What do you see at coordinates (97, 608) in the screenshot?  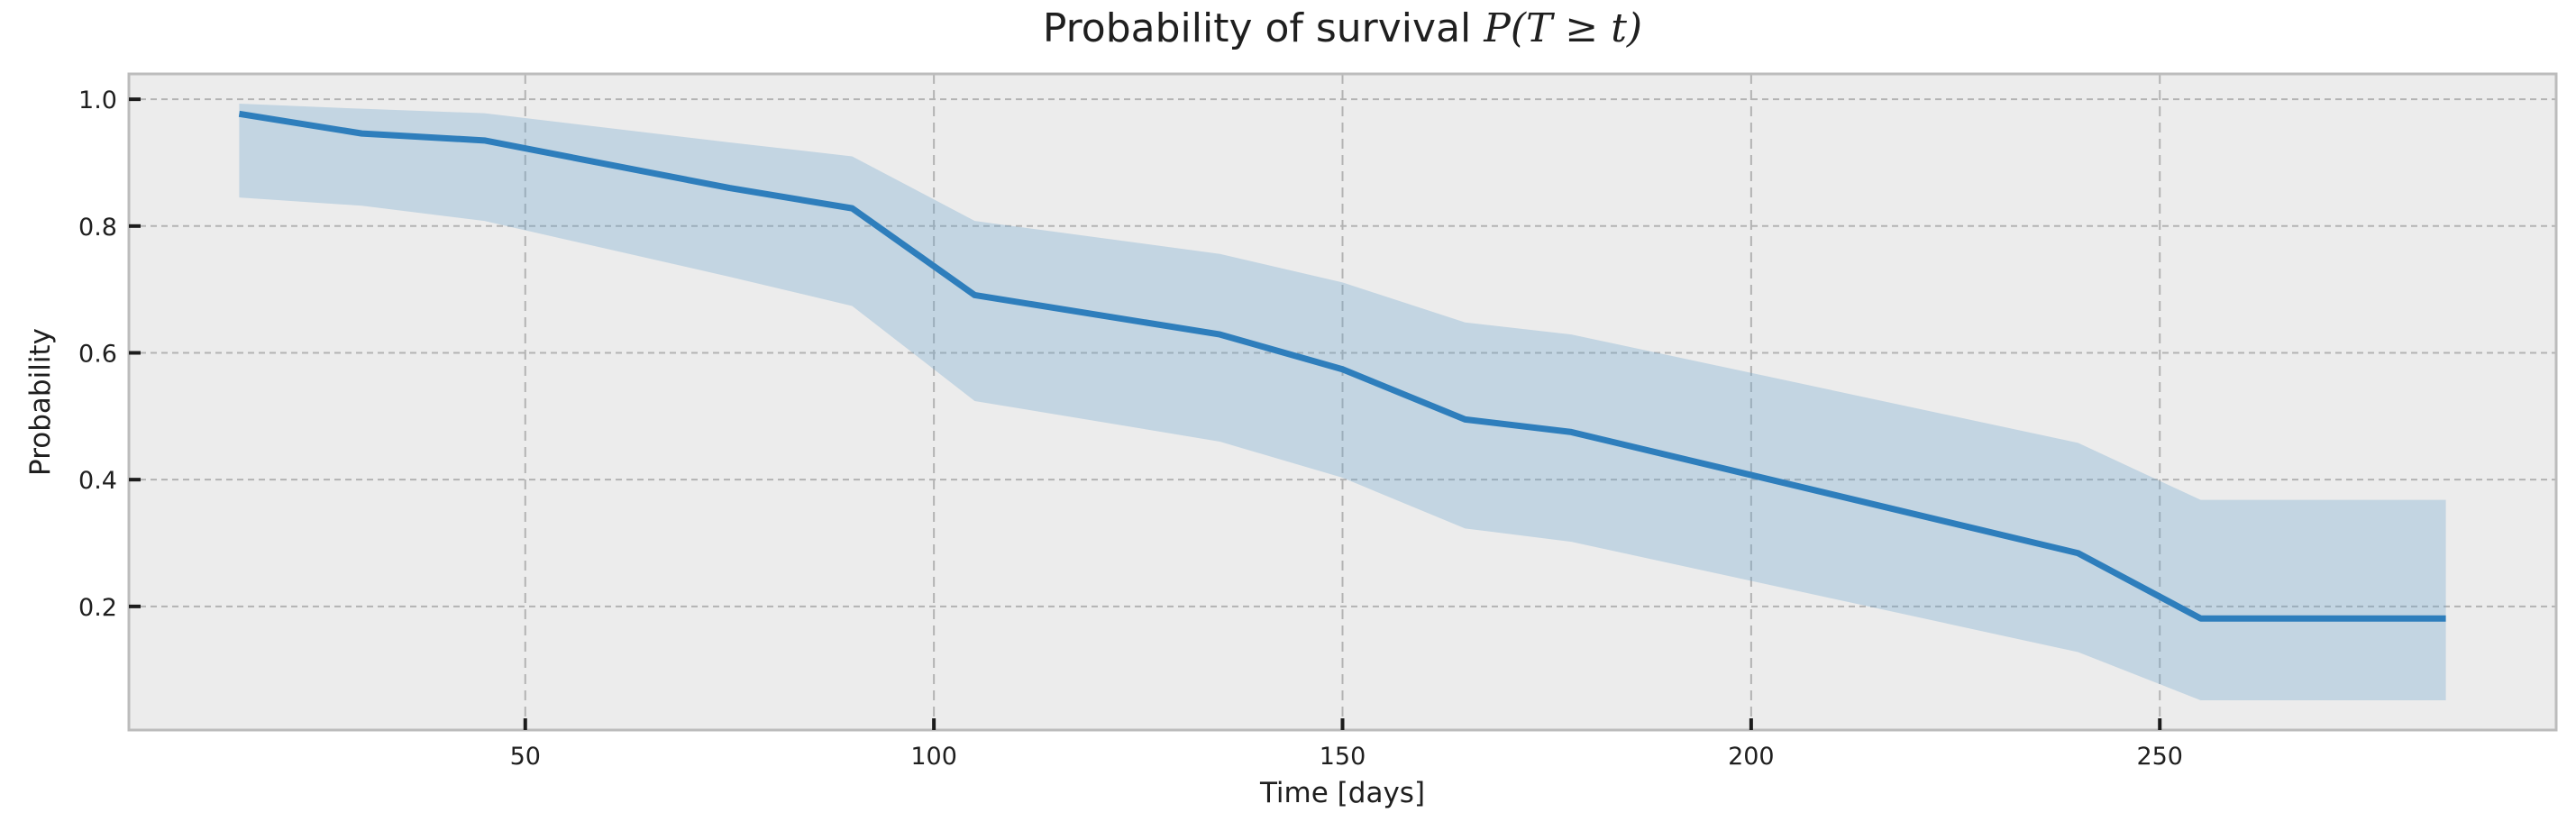 I see `y-tick-label: 0.2` at bounding box center [97, 608].